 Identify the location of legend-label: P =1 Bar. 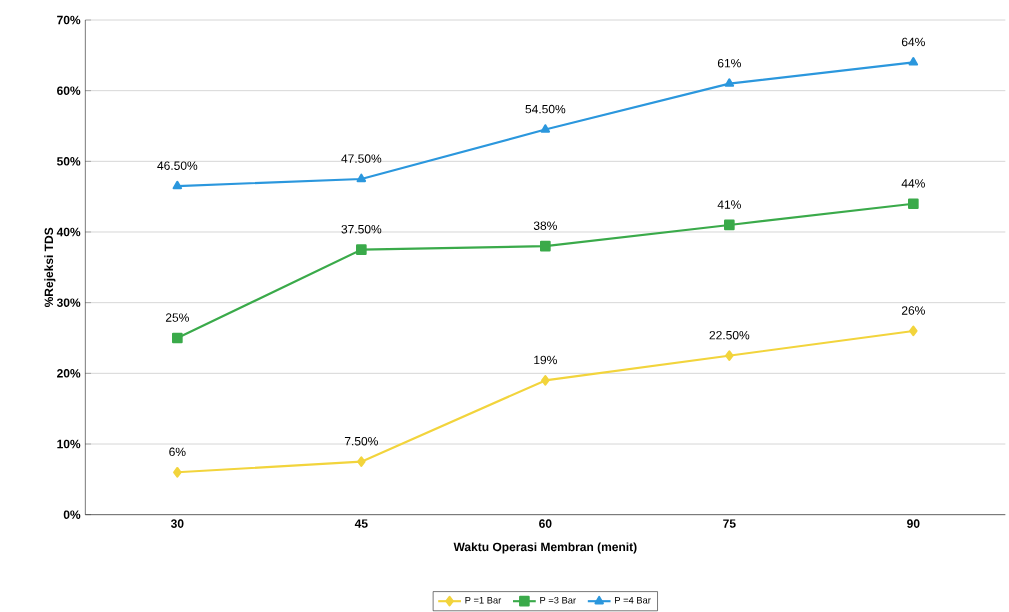
(483, 600).